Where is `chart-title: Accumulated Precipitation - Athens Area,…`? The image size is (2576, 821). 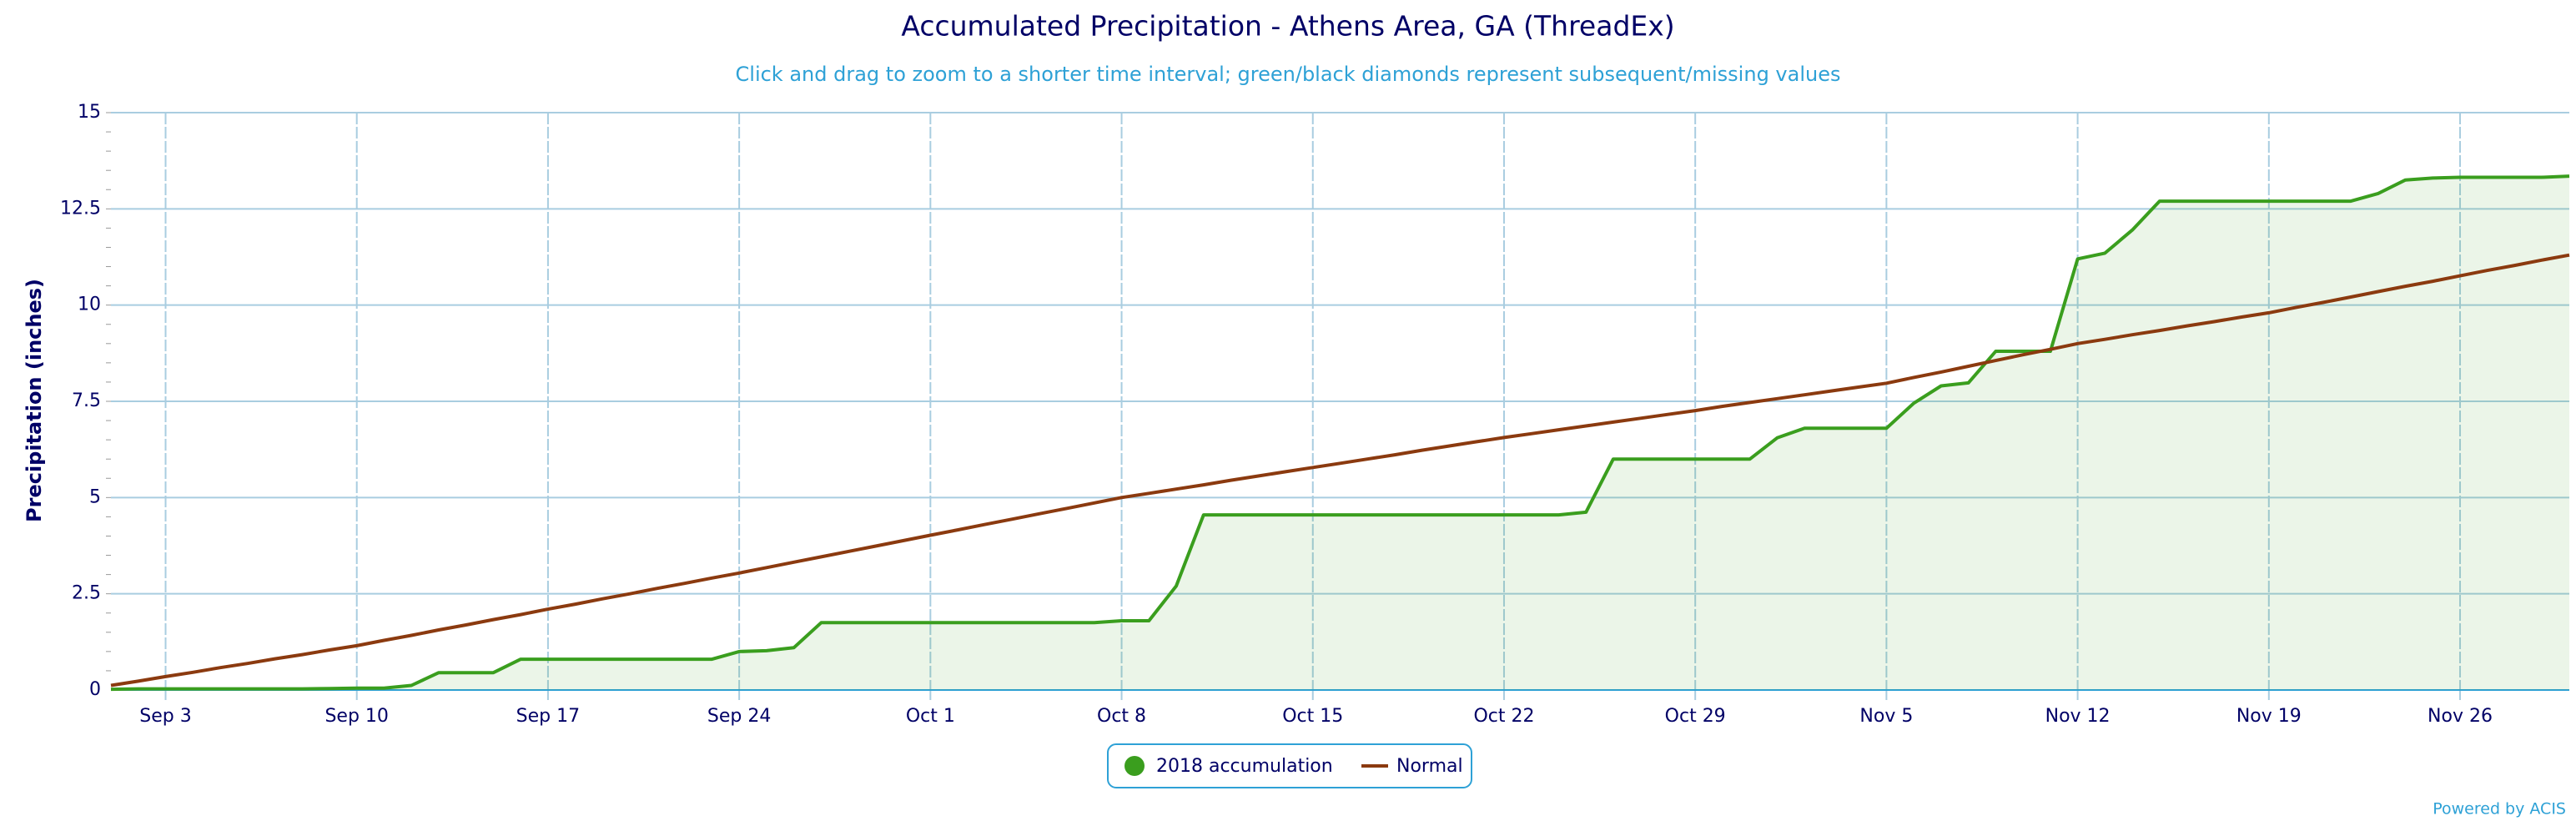
chart-title: Accumulated Precipitation - Athens Area,… is located at coordinates (1287, 26).